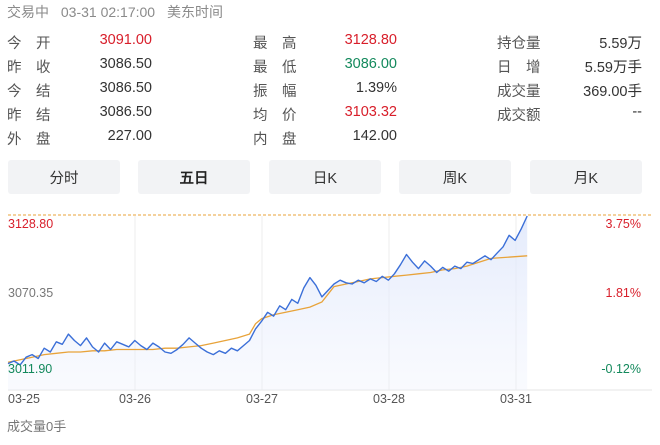  What do you see at coordinates (135, 399) in the screenshot?
I see `x-label: 03-26` at bounding box center [135, 399].